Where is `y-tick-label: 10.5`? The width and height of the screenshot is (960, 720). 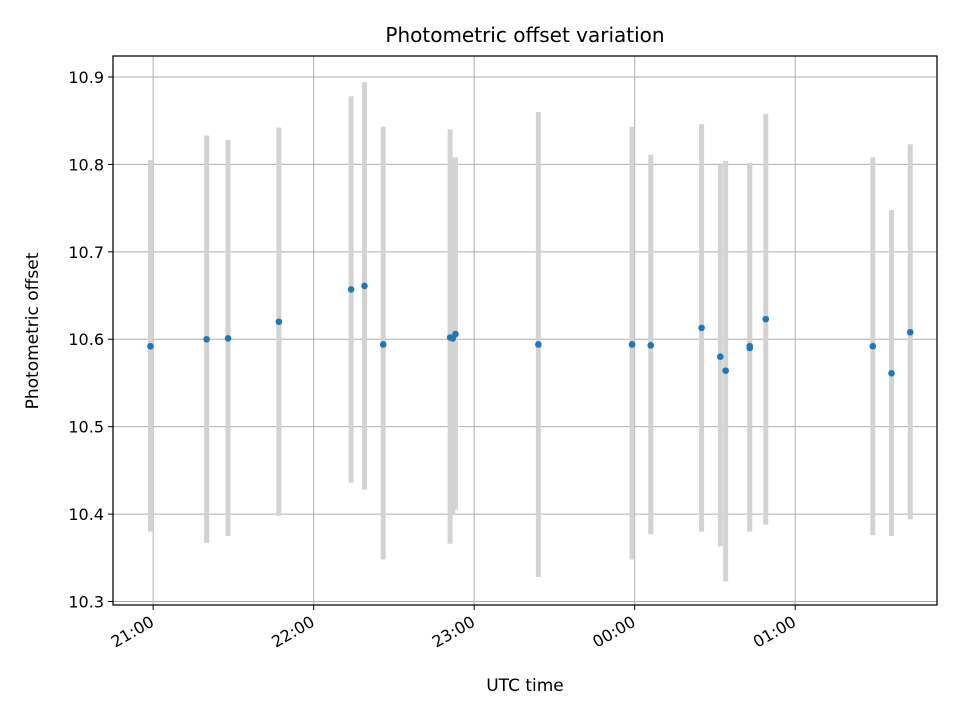 y-tick-label: 10.5 is located at coordinates (86, 427).